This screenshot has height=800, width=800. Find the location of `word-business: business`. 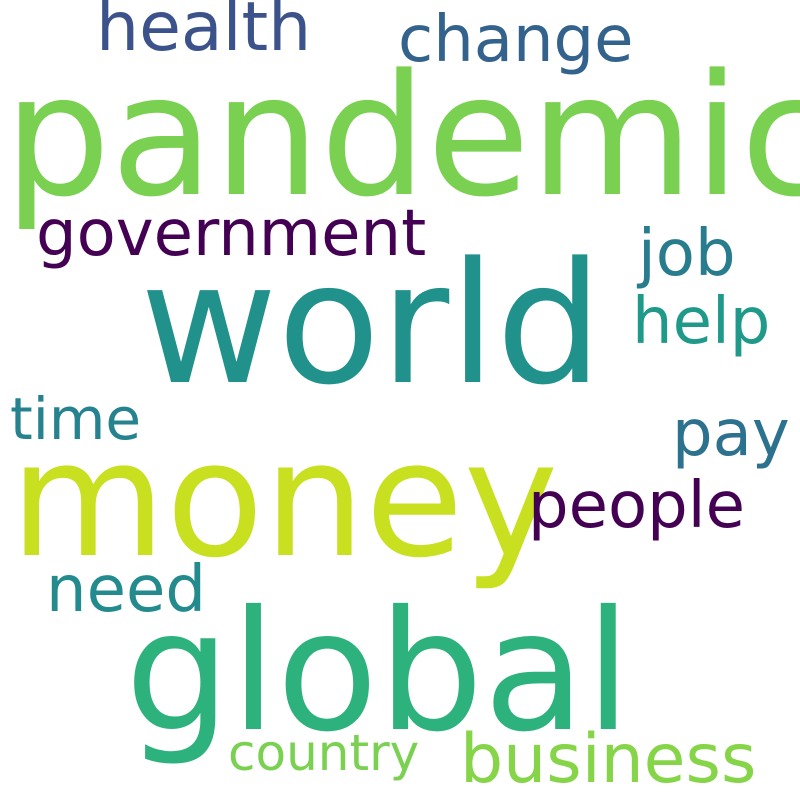

word-business: business is located at coordinates (608, 759).